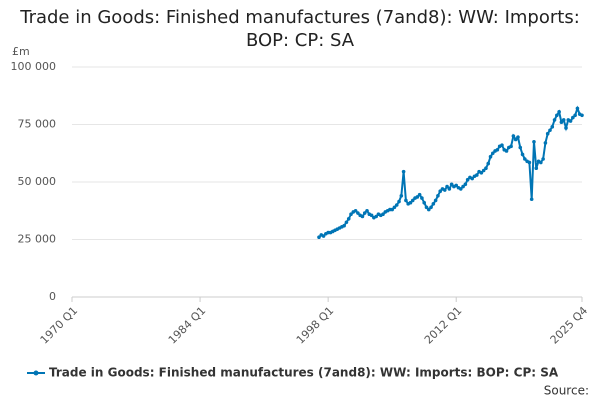  What do you see at coordinates (450, 171) in the screenshot?
I see `series-line` at bounding box center [450, 171].